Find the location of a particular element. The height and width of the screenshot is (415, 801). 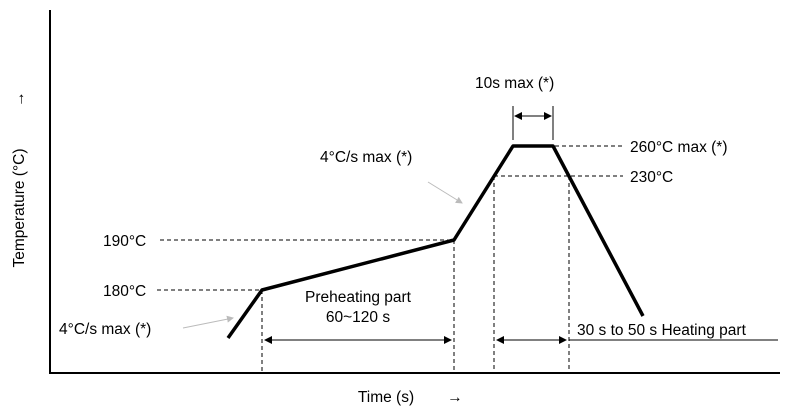

y-axis-arrow: → is located at coordinates (19, 99).